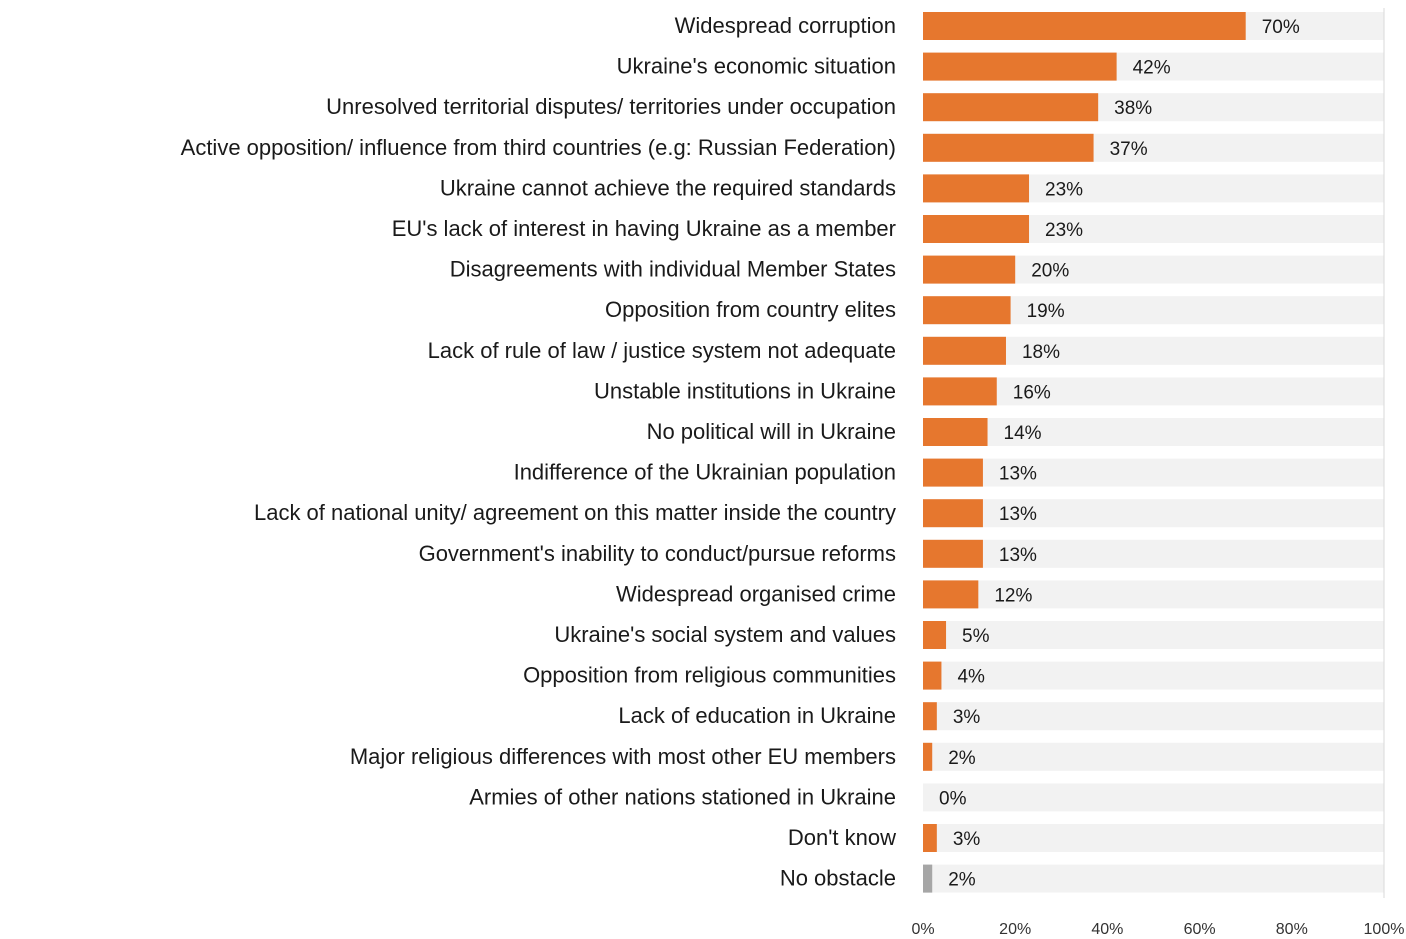  Describe the element at coordinates (953, 798) in the screenshot. I see `value-label: 0%` at that location.